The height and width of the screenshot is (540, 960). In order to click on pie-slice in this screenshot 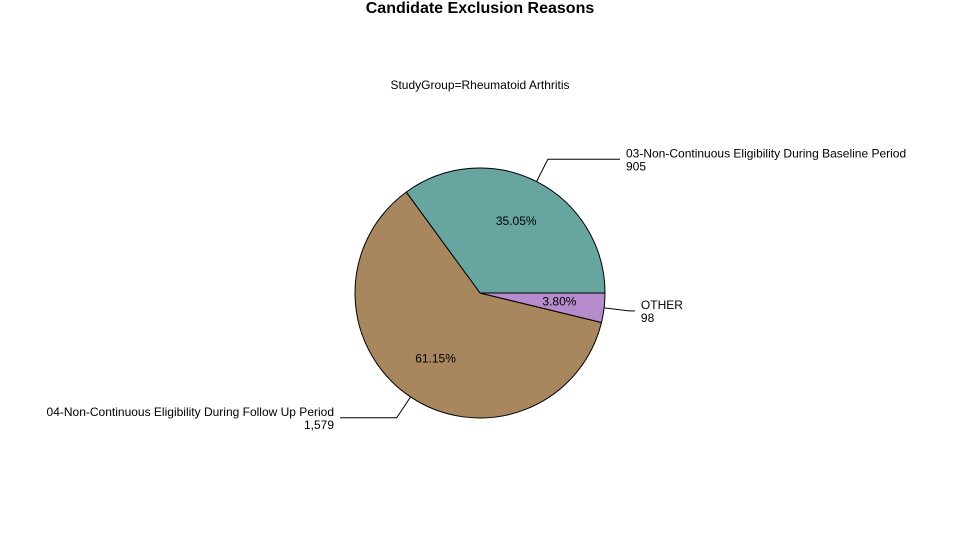, I will do `click(542, 308)`.